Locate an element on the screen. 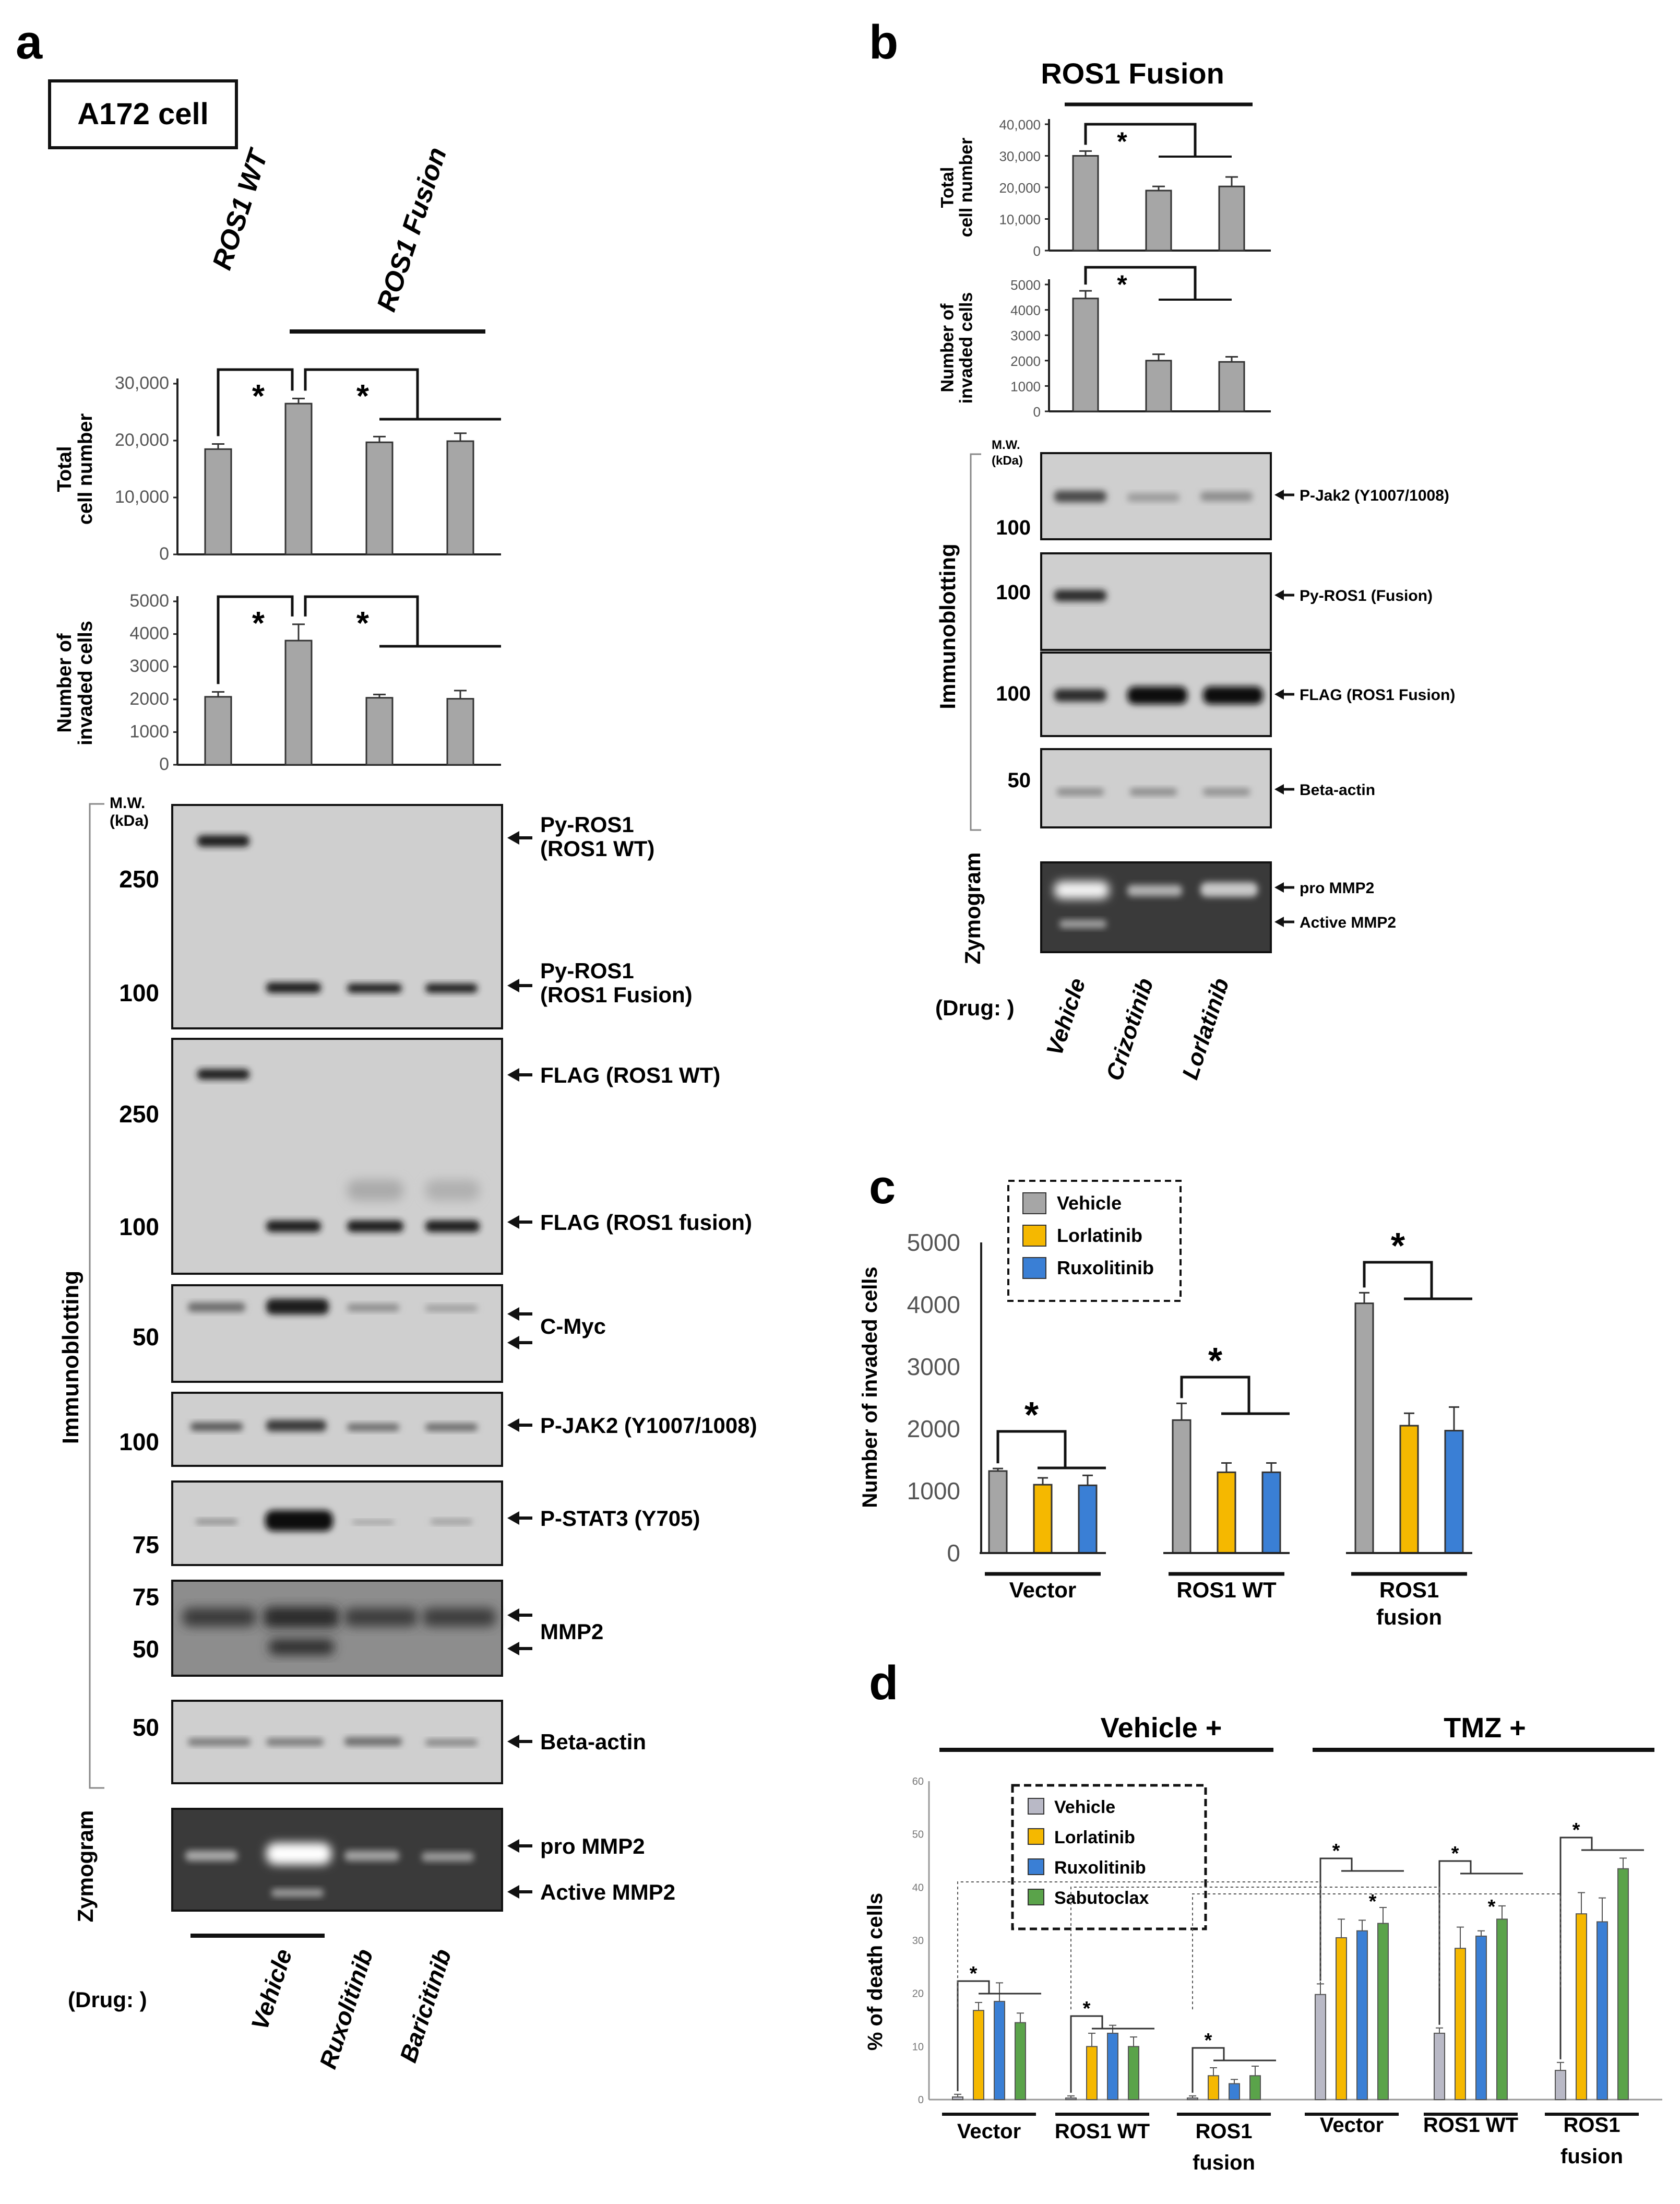 This screenshot has height=2204, width=1680. immunoblot-bracket-a is located at coordinates (96, 1296).